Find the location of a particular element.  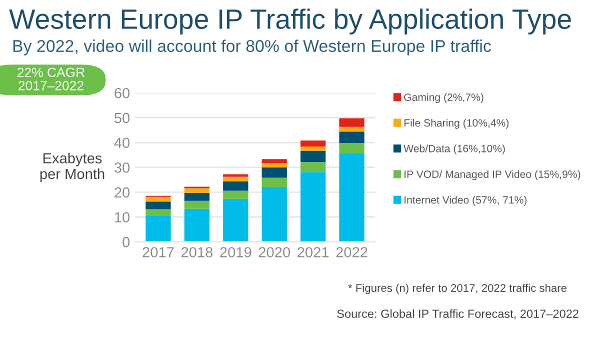

y-tick-label: 50 is located at coordinates (122, 118).